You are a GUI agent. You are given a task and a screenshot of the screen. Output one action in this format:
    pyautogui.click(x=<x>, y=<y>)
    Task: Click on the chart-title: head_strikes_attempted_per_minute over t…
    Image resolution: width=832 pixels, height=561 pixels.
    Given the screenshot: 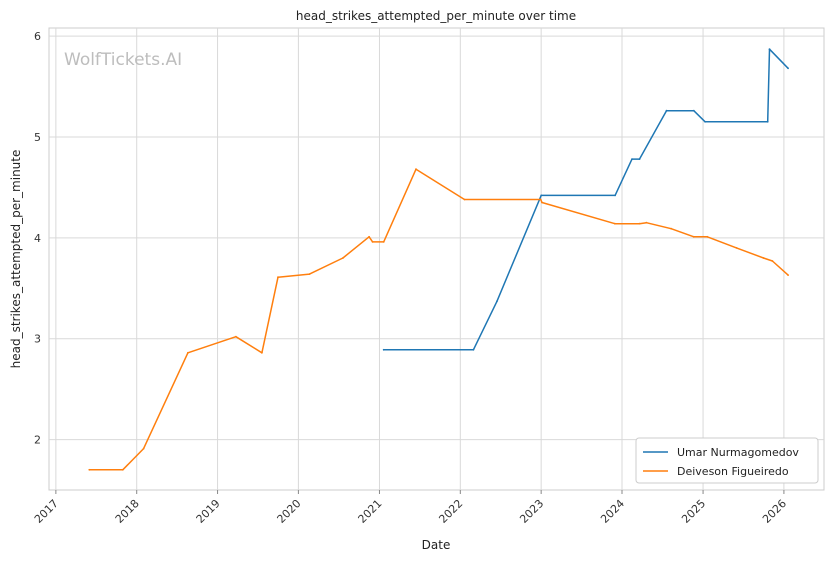 What is the action you would take?
    pyautogui.click(x=436, y=16)
    